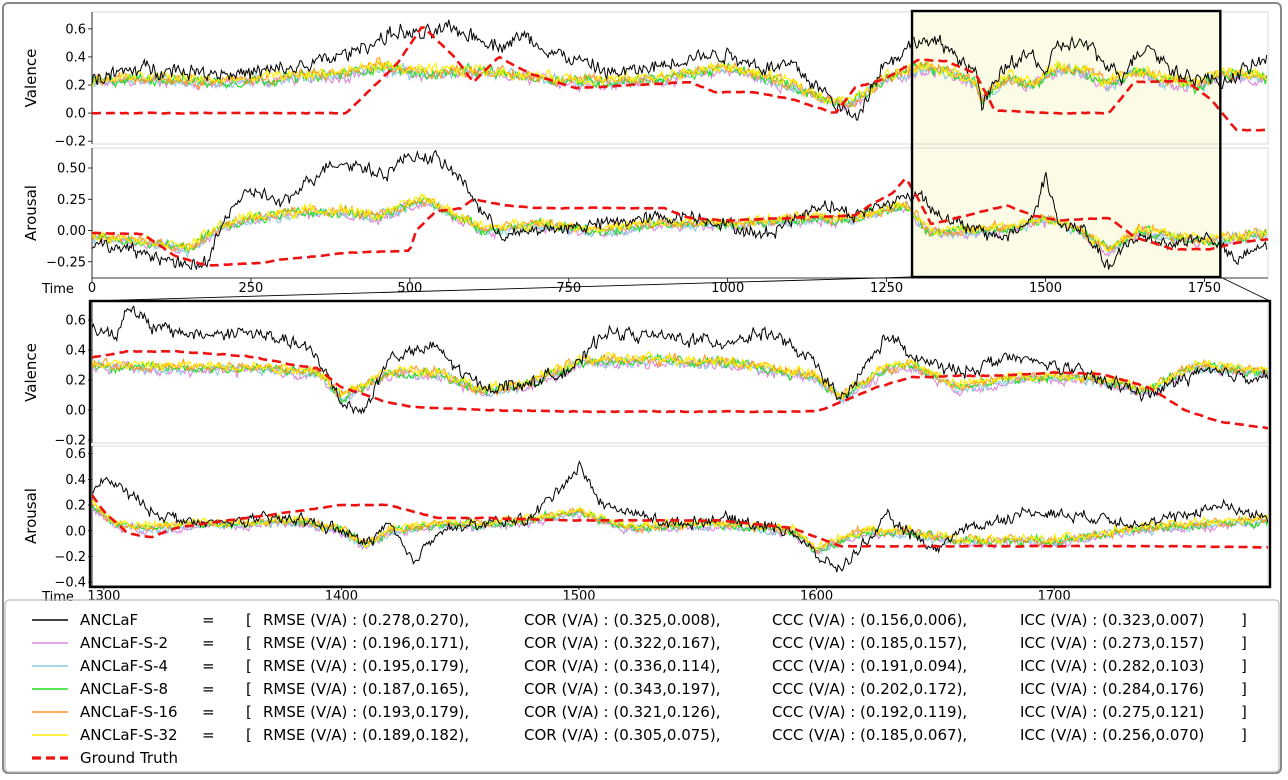 Image resolution: width=1288 pixels, height=780 pixels. I want to click on zoom-source-box, so click(1066, 144).